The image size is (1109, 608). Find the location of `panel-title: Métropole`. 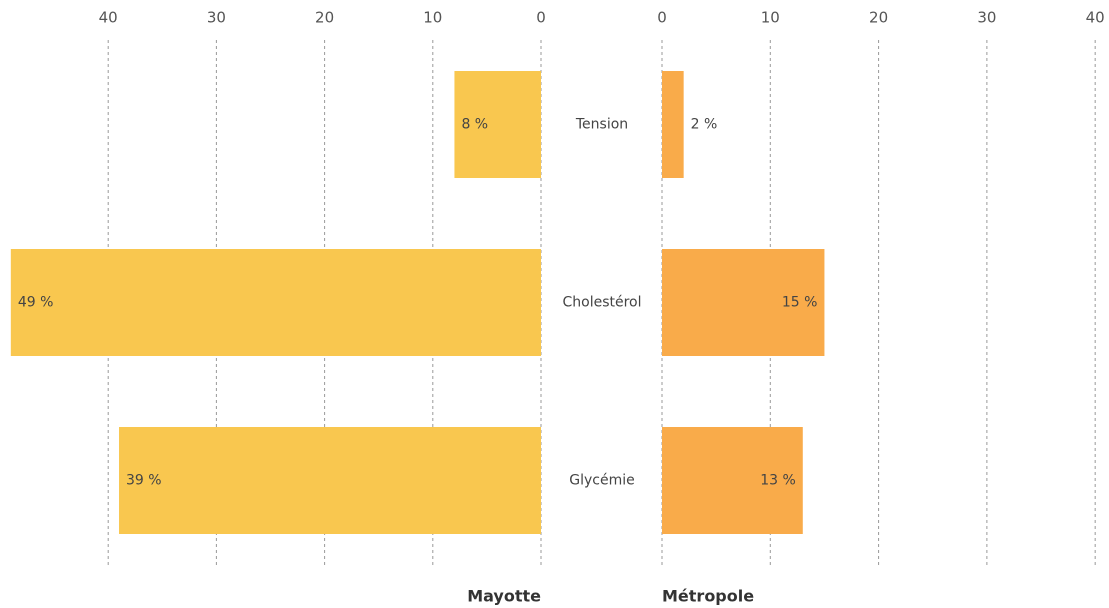

panel-title: Métropole is located at coordinates (708, 596).